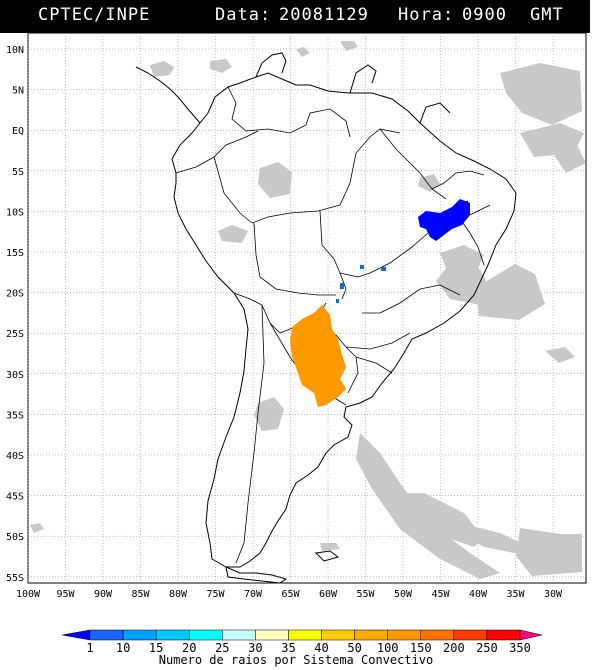  I want to click on header-tz: GMT, so click(547, 15).